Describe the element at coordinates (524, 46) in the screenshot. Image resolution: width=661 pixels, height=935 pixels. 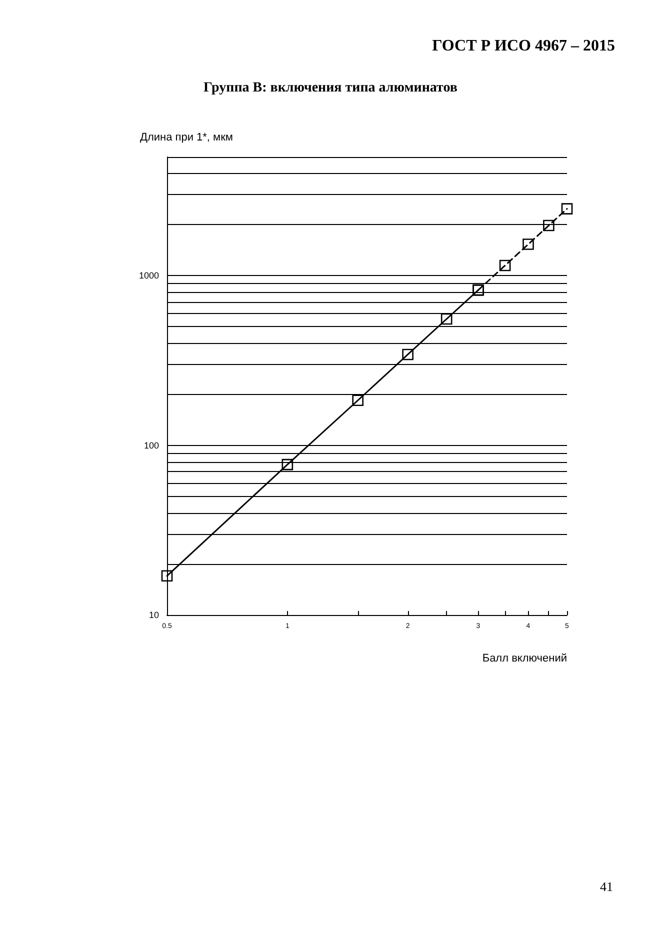
I see `text: ГОСТ Р ИСО 4967 – 2015` at that location.